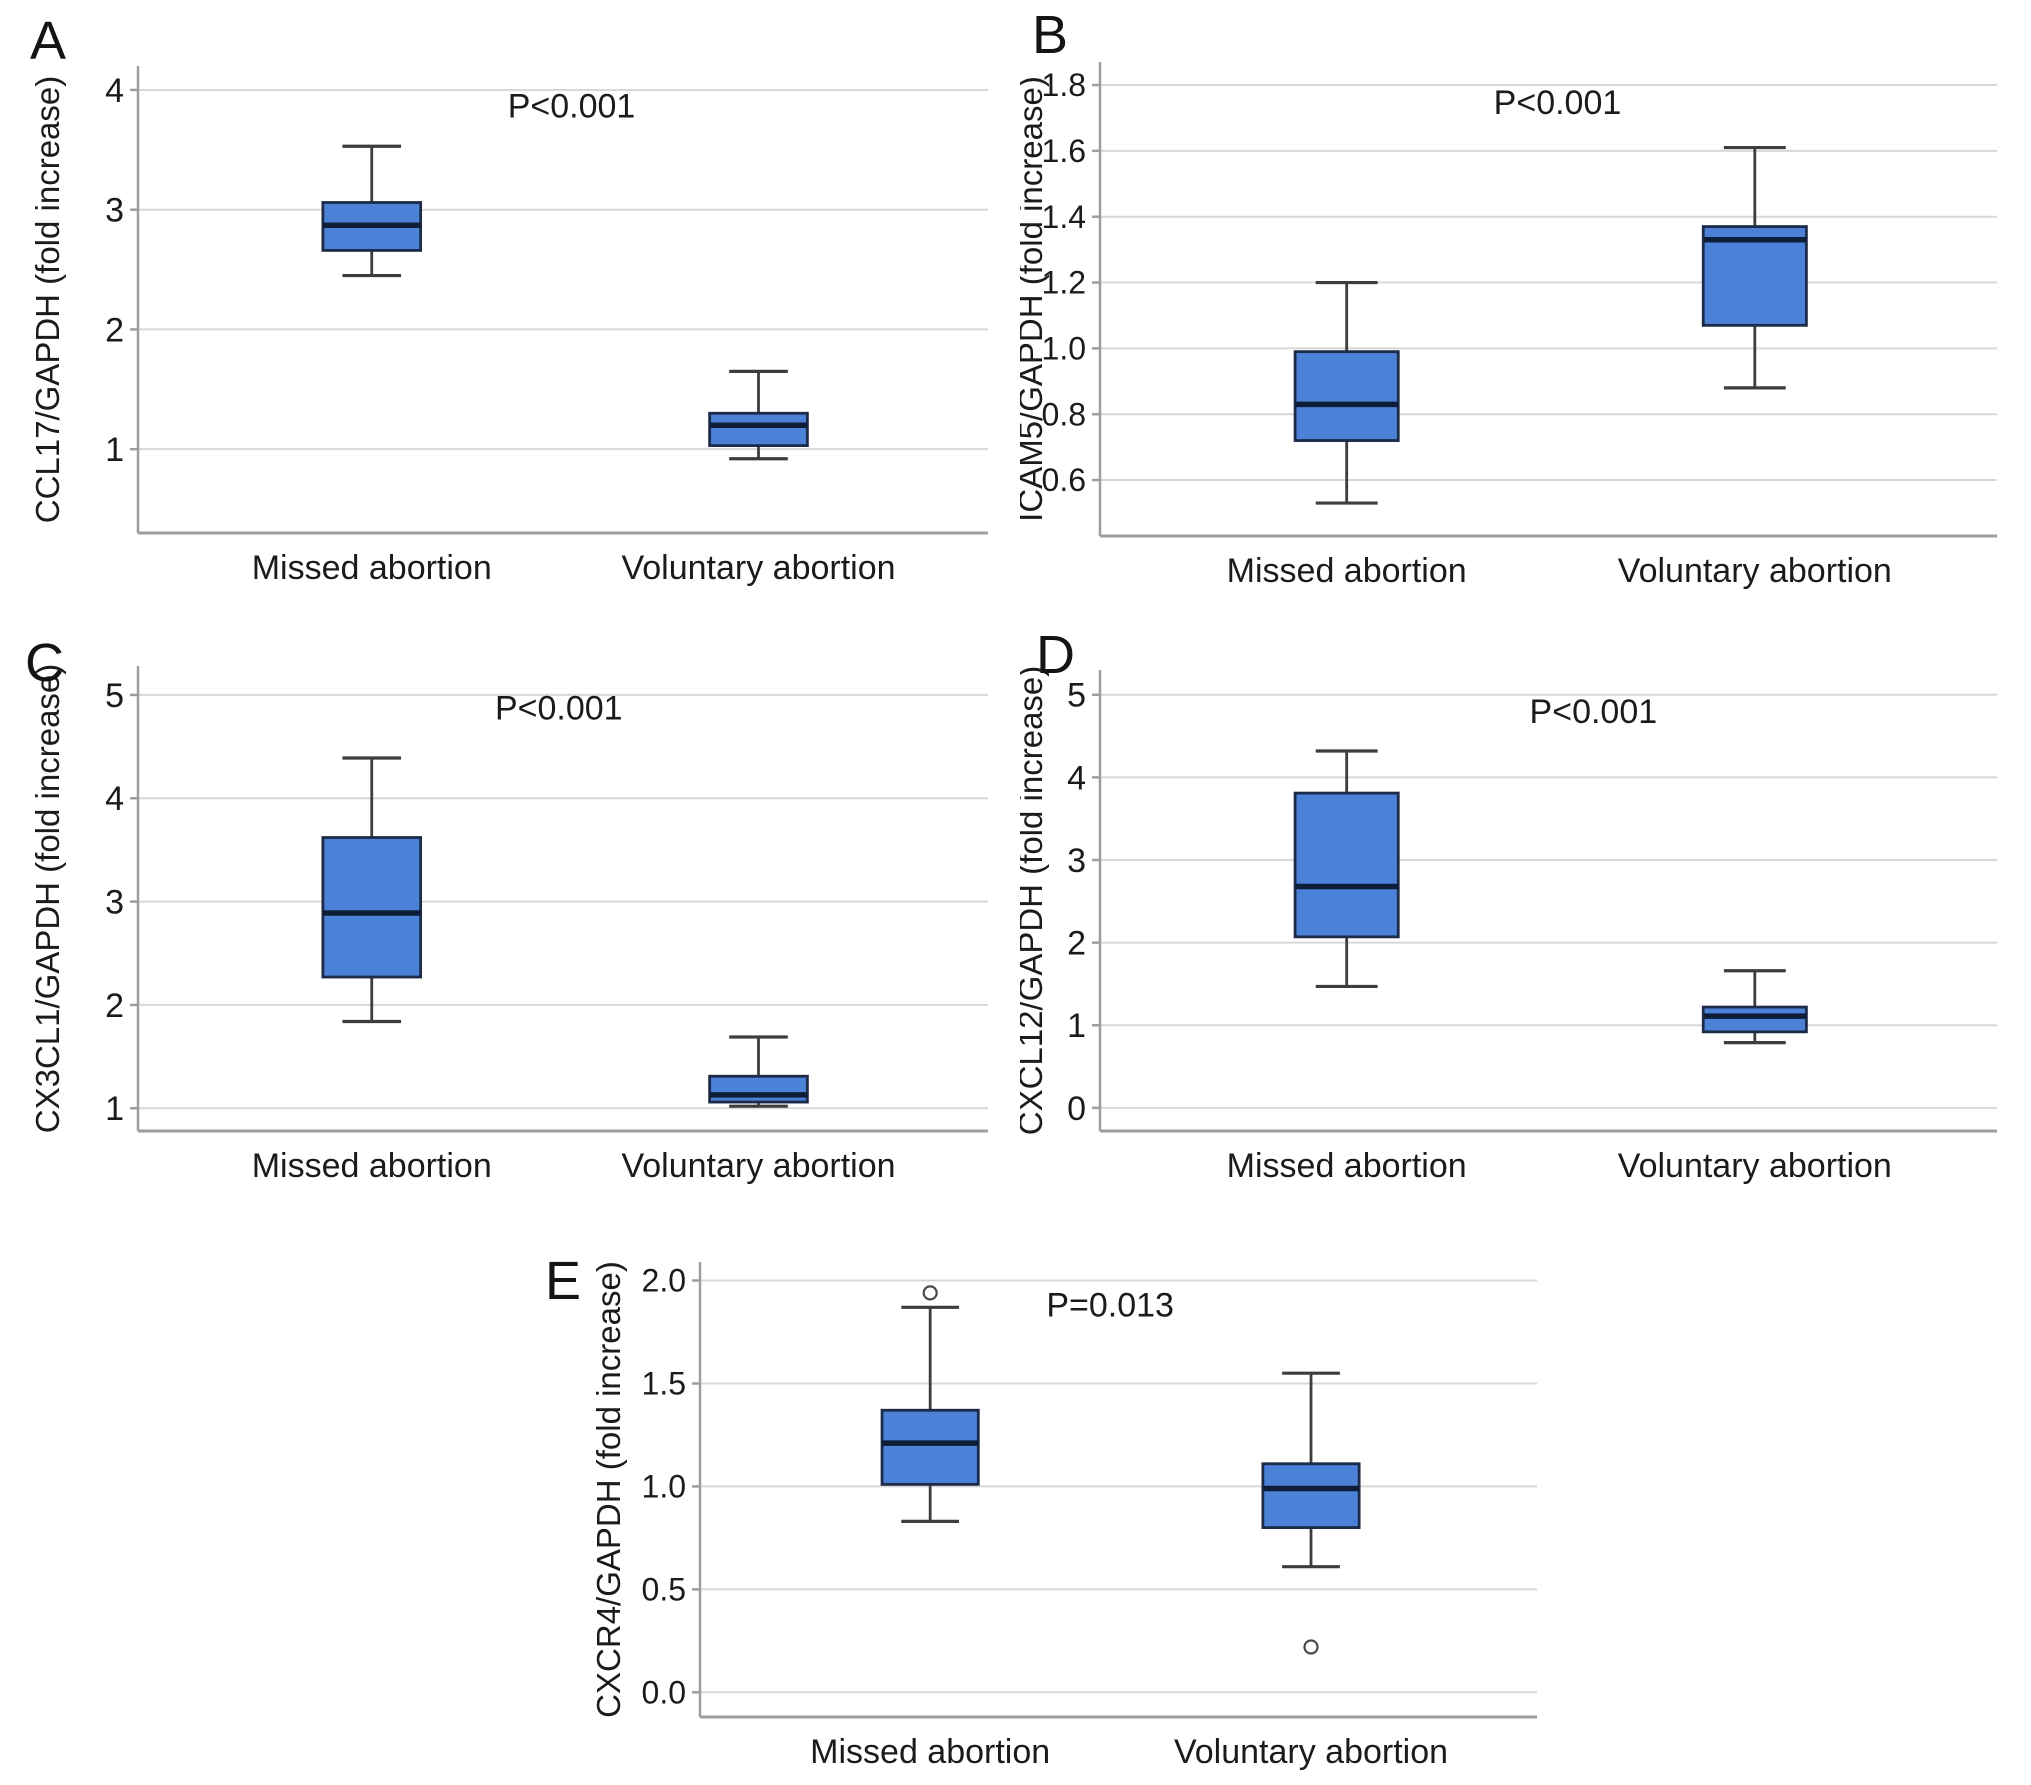 This screenshot has height=1785, width=2031. Describe the element at coordinates (1034, 299) in the screenshot. I see `y-axis-label: ICAM5/GAPDH (fold increase)` at that location.